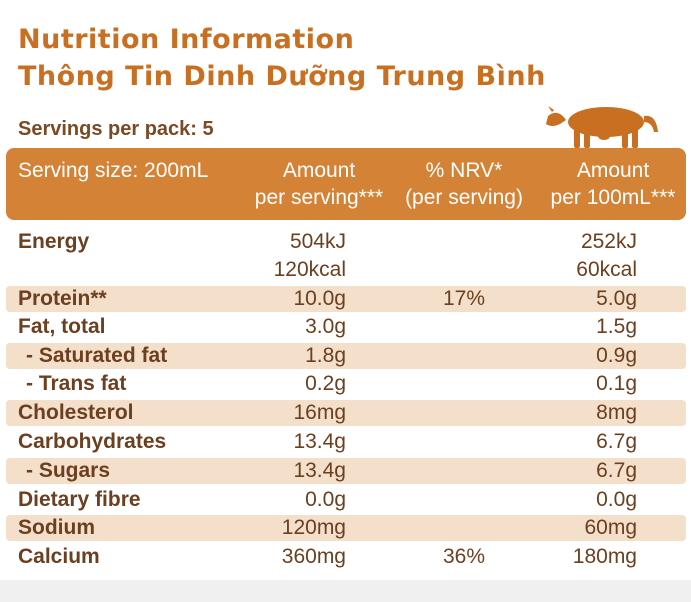 This screenshot has height=602, width=691. I want to click on row-name: Carbohydrates, so click(92, 441).